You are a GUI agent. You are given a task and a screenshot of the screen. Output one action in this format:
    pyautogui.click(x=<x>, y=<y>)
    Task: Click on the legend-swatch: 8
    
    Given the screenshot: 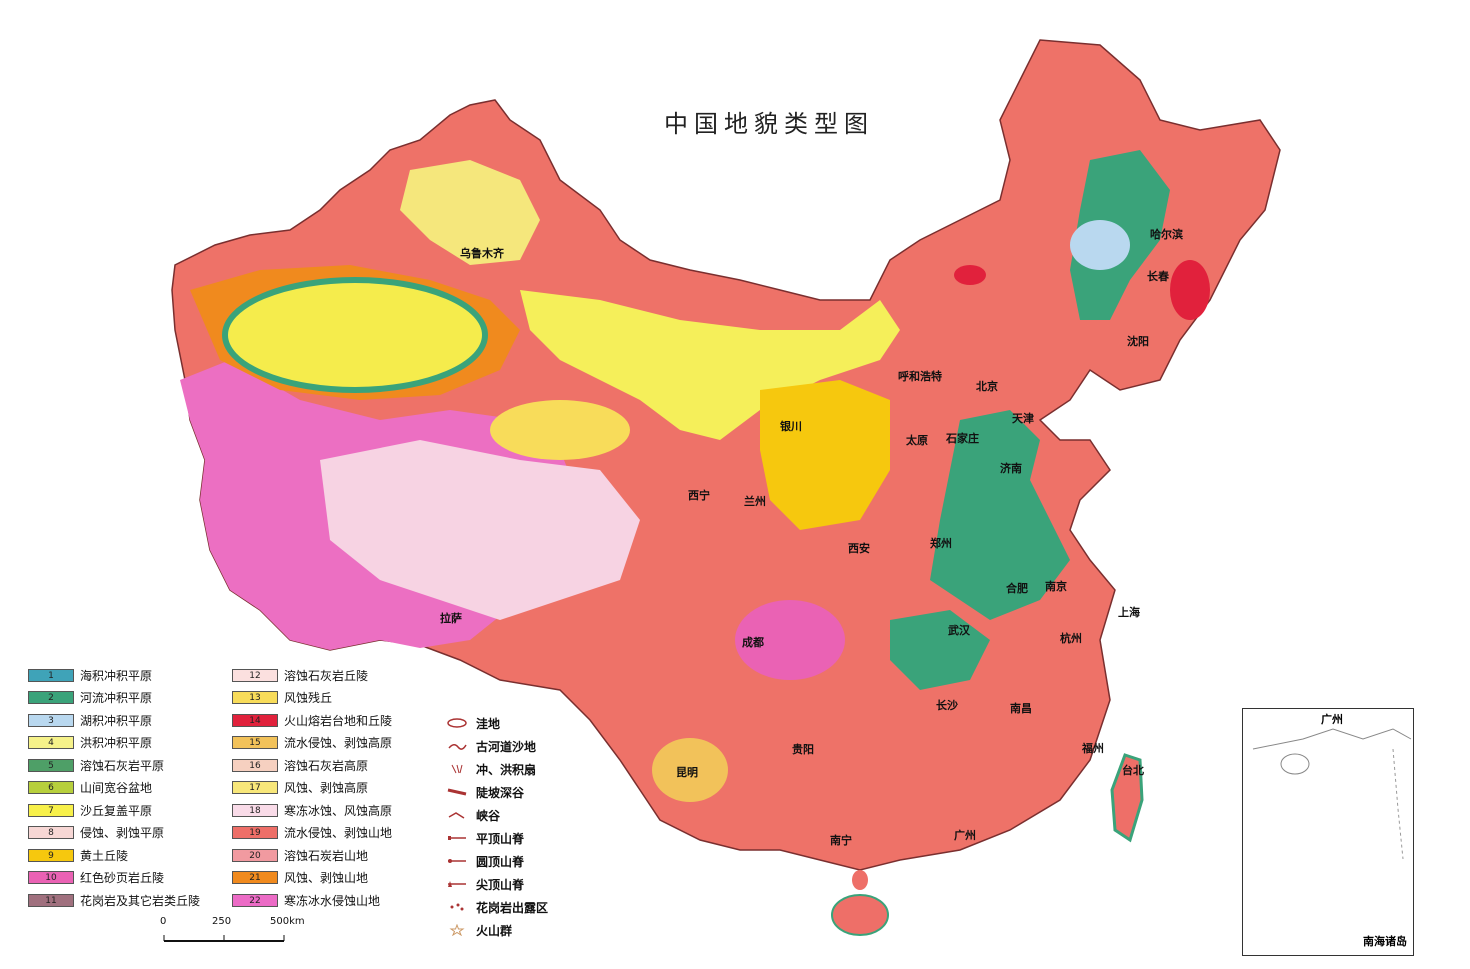 What is the action you would take?
    pyautogui.click(x=51, y=833)
    